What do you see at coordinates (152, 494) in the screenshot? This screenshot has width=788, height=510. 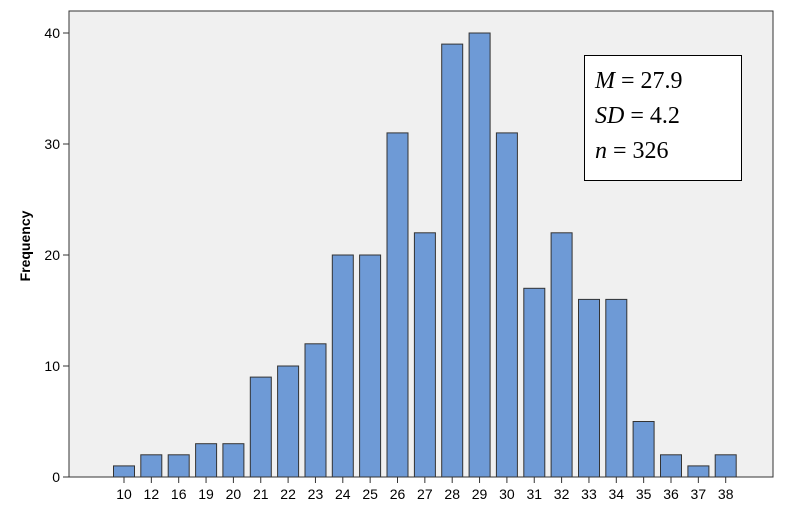 I see `x-tick-label-12: 12` at bounding box center [152, 494].